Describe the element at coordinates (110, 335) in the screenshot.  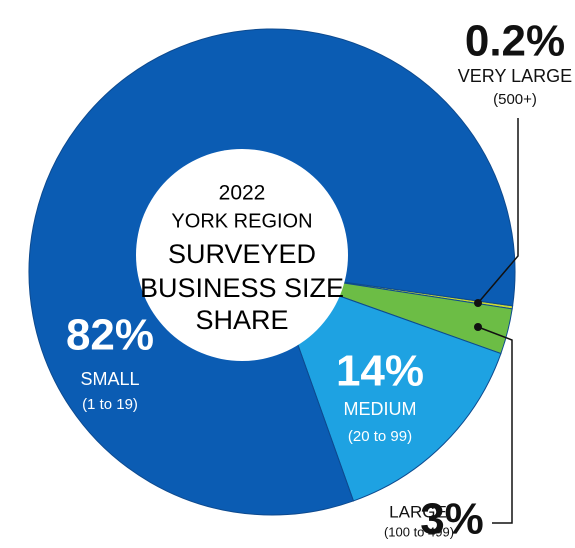
I see `value-label: 82%` at that location.